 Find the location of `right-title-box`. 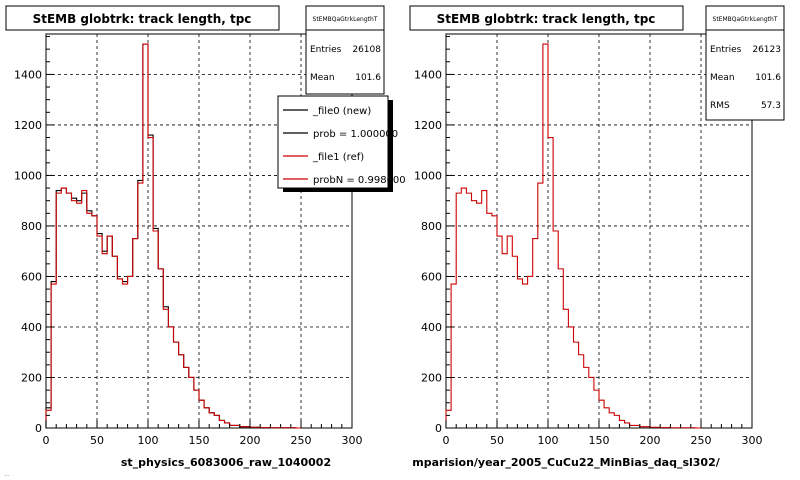

right-title-box is located at coordinates (546, 18).